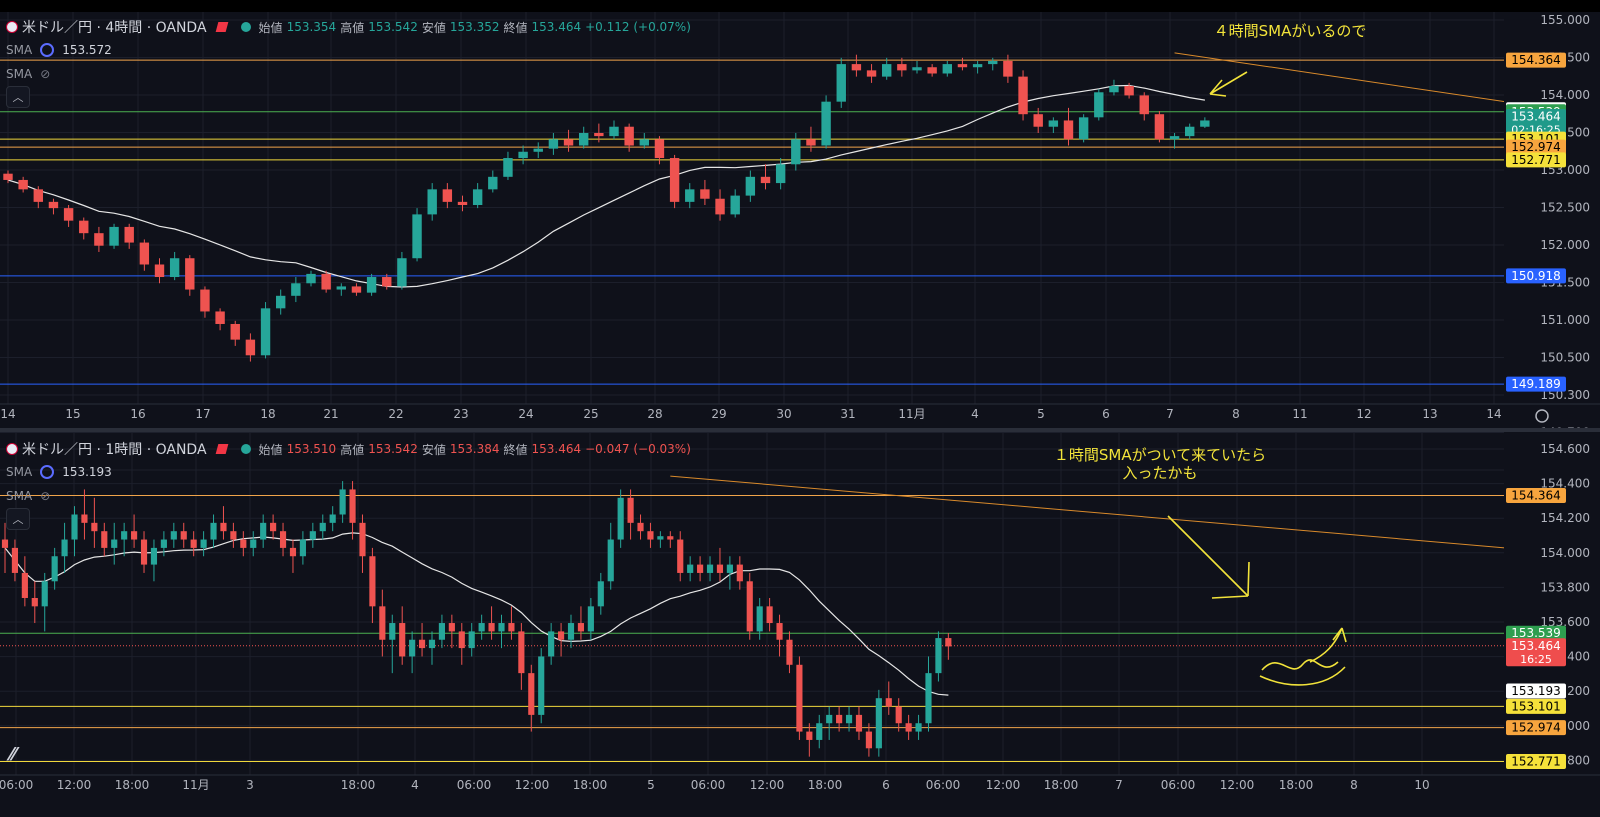 The image size is (1600, 817). Describe the element at coordinates (1542, 416) in the screenshot. I see `gear-icon` at that location.